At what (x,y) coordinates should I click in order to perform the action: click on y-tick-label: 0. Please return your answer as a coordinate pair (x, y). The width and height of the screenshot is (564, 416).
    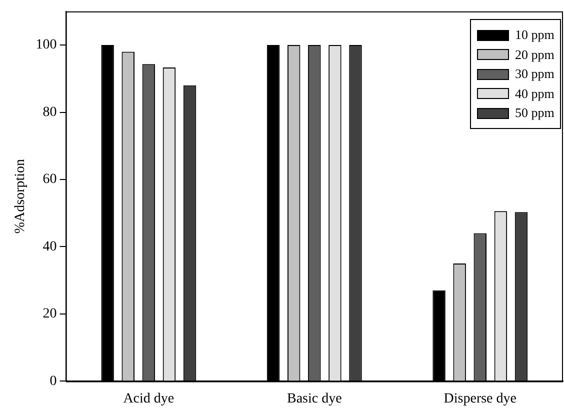
    Looking at the image, I should click on (53, 381).